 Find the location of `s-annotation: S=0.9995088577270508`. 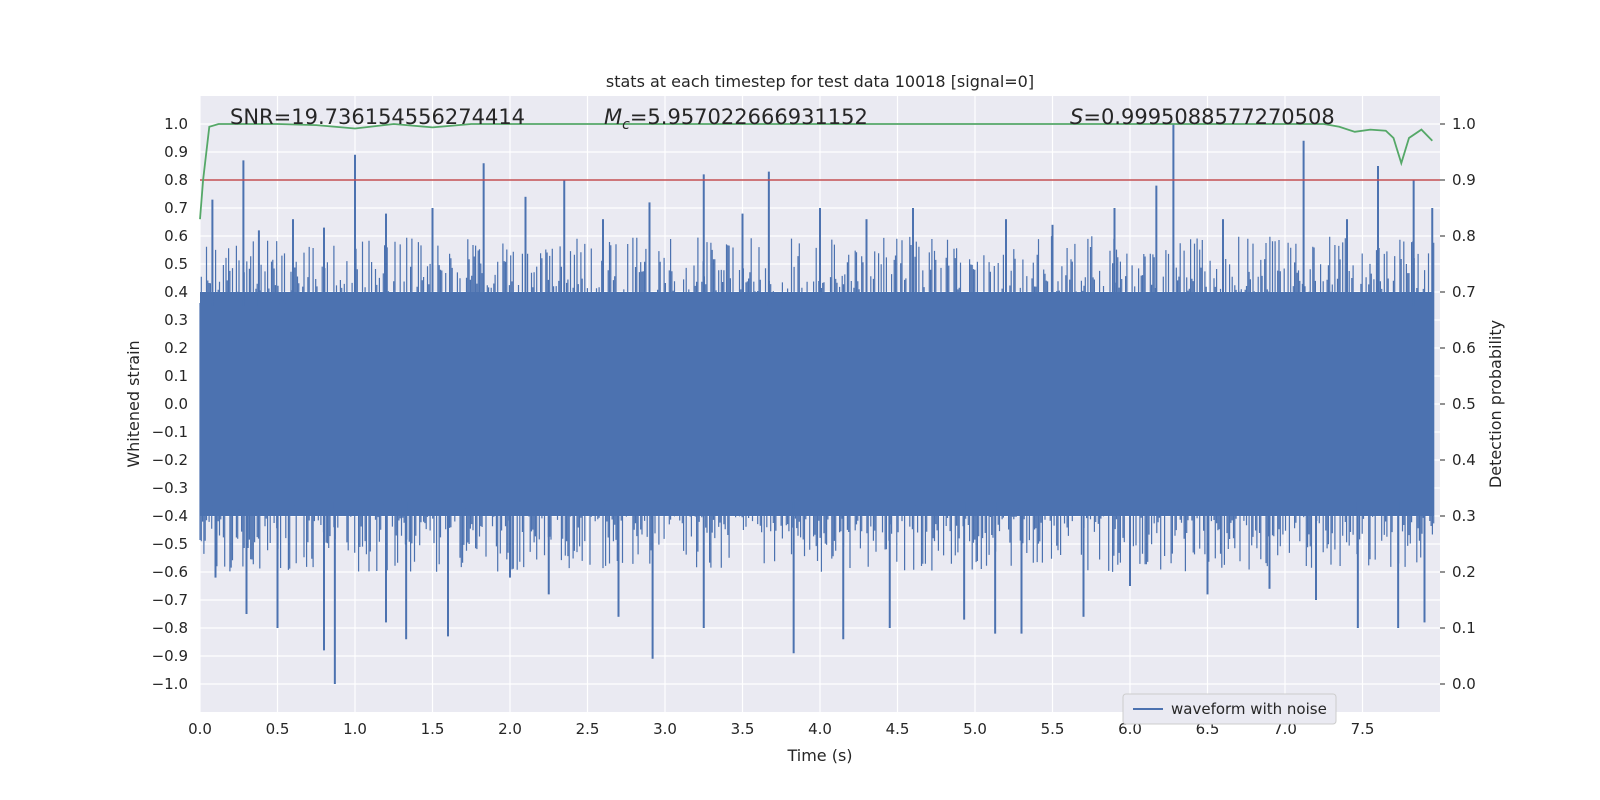

s-annotation: S=0.9995088577270508 is located at coordinates (1202, 117).